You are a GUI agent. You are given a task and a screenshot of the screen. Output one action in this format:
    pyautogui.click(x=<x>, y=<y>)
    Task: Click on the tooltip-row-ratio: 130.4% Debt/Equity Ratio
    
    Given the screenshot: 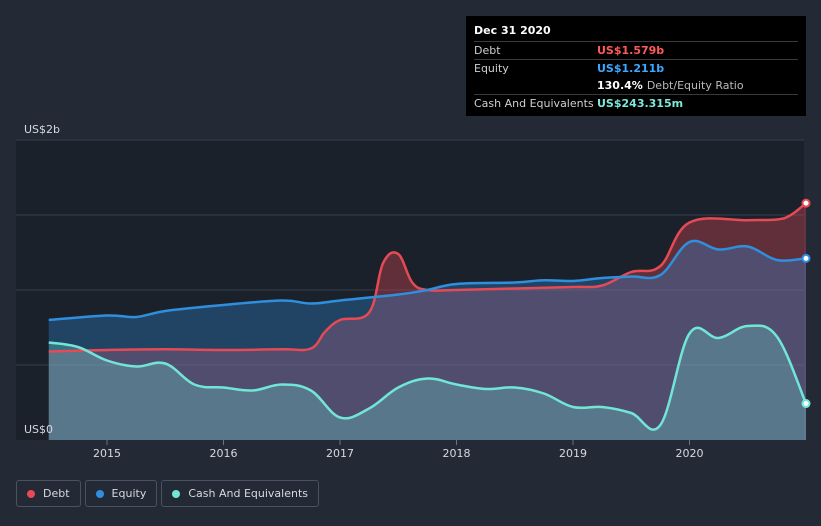 What is the action you would take?
    pyautogui.click(x=636, y=85)
    